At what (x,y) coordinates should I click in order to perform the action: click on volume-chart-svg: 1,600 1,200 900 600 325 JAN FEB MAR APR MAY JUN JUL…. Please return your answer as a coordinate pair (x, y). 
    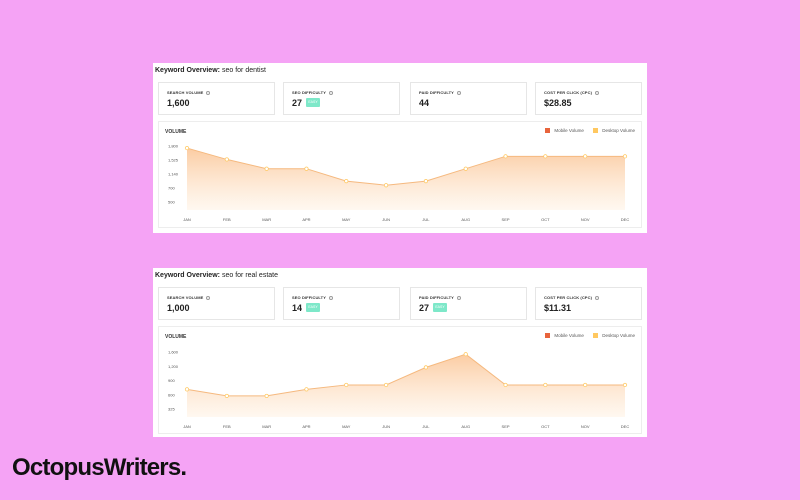
    Looking at the image, I should click on (399, 390).